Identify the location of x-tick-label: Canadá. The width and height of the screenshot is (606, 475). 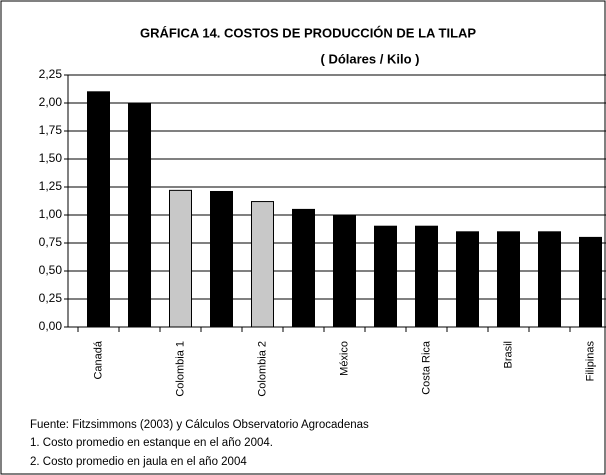
(98, 359).